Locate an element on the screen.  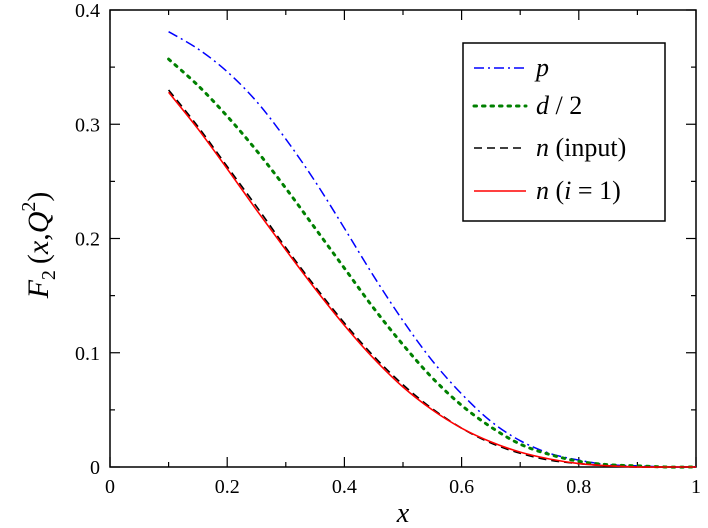
x-tick-label: 0.8 is located at coordinates (578, 487).